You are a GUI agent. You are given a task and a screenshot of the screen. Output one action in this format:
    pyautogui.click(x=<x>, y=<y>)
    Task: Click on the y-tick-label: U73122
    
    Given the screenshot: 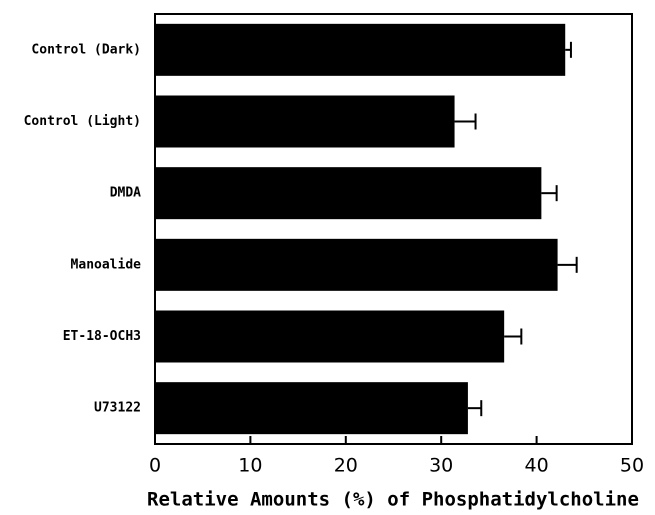 What is the action you would take?
    pyautogui.click(x=117, y=408)
    